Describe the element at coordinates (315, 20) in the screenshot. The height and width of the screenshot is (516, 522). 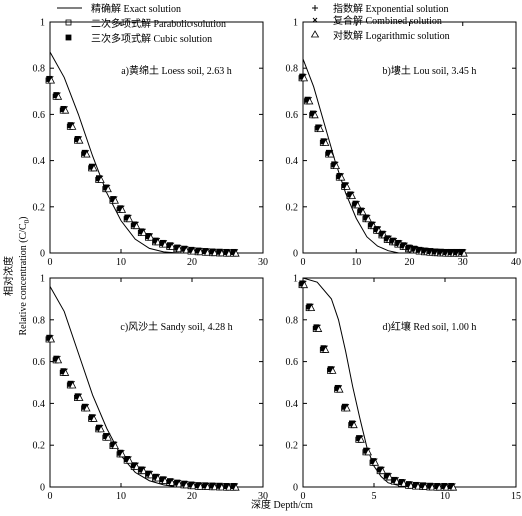
I see `legend-combined-marker` at that location.